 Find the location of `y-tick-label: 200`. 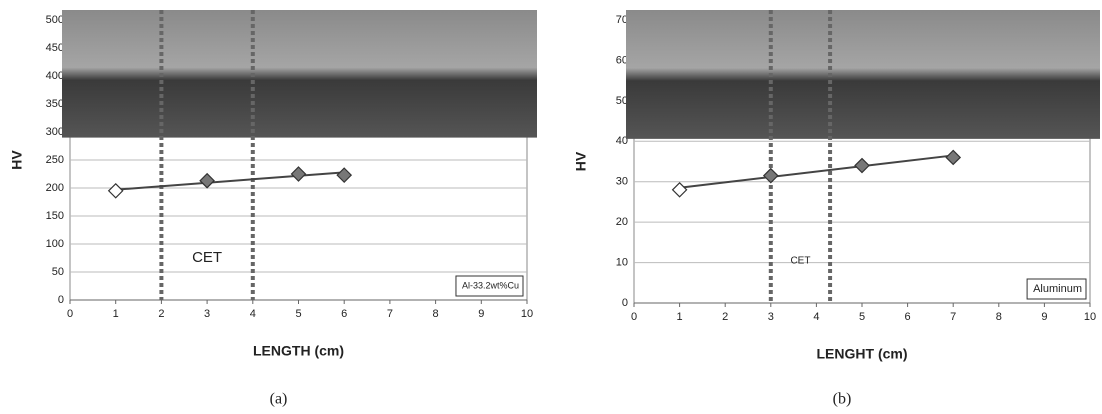

y-tick-label: 200 is located at coordinates (55, 188).